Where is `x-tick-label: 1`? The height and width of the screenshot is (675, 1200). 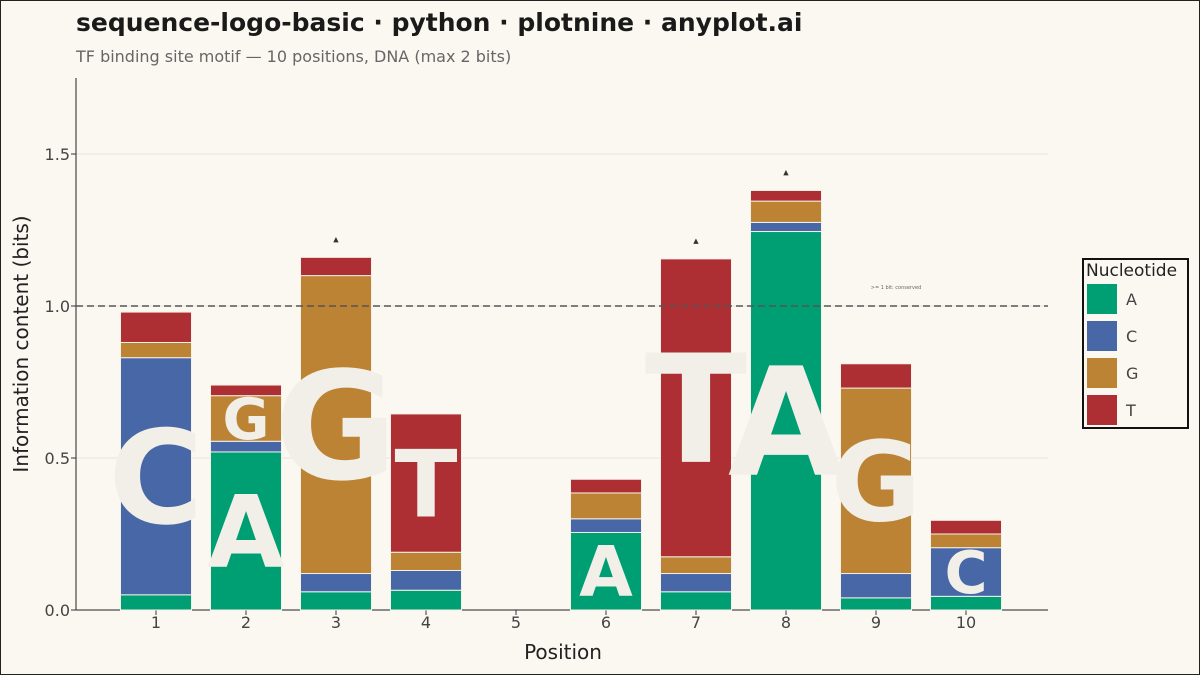
x-tick-label: 1 is located at coordinates (156, 622).